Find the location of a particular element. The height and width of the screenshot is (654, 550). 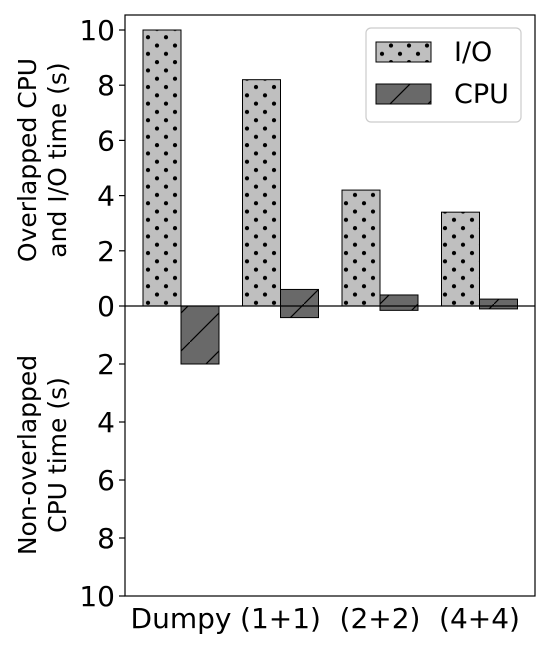

x-tick-label: Dumpy is located at coordinates (181, 618).